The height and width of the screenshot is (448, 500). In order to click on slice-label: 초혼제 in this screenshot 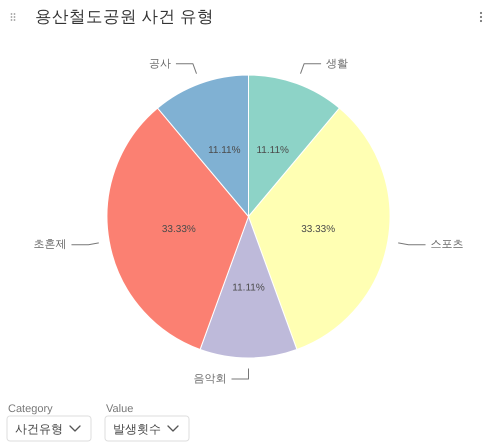, I will do `click(49, 244)`.